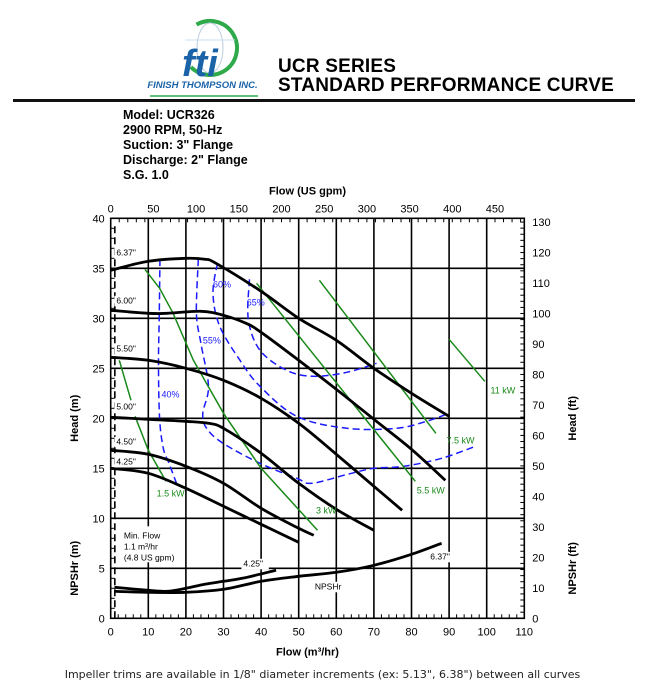 The image size is (645, 700). I want to click on y-tick-label: 30, so click(98, 319).